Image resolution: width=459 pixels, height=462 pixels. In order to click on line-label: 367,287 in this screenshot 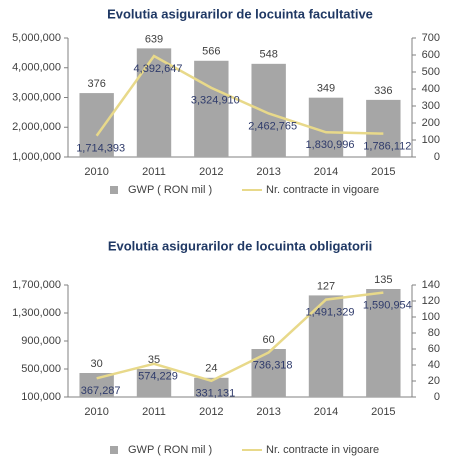, I will do `click(101, 391)`.